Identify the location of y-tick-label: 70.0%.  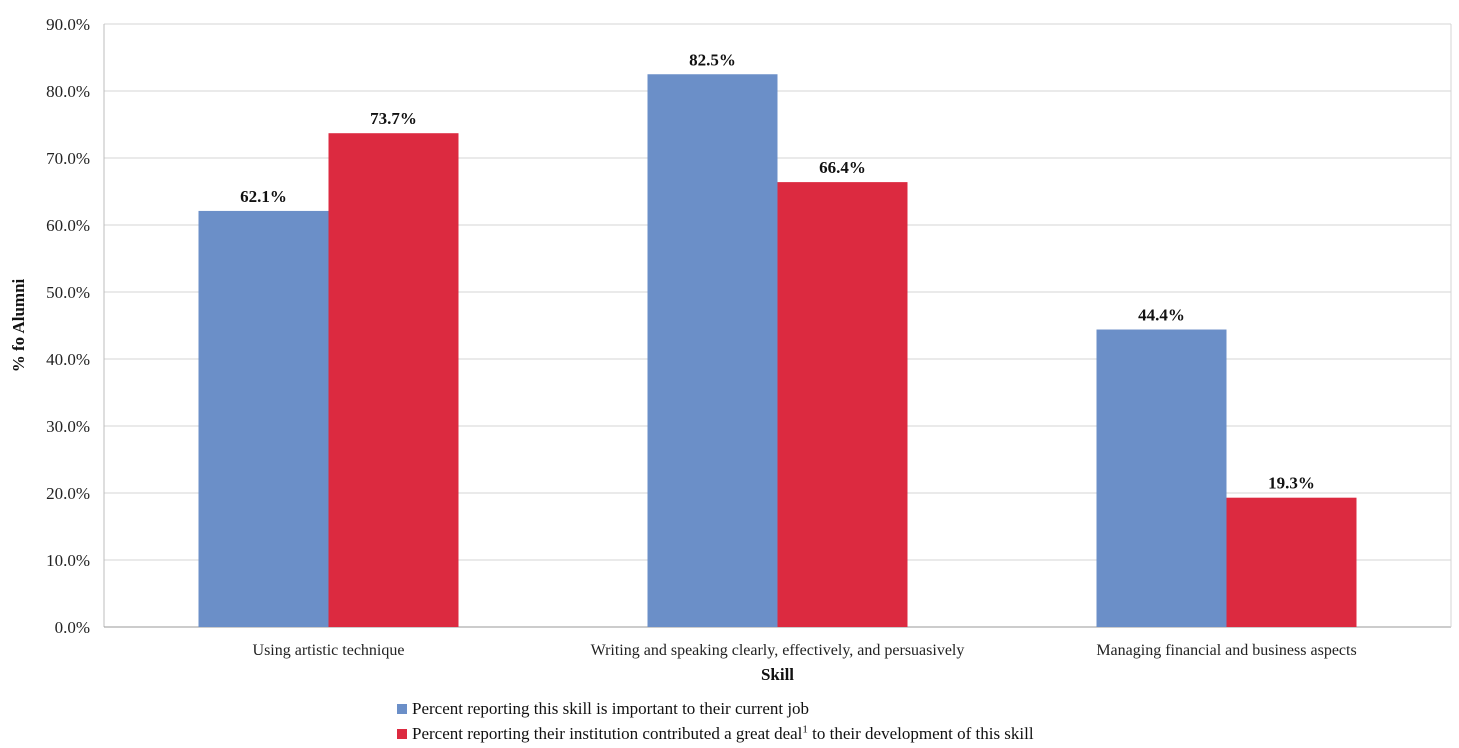
(68, 158).